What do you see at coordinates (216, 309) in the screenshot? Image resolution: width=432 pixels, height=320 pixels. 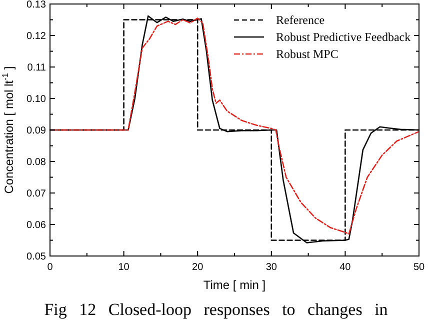 I see `caption: Fig 12 Closed-loop responses to changes in` at bounding box center [216, 309].